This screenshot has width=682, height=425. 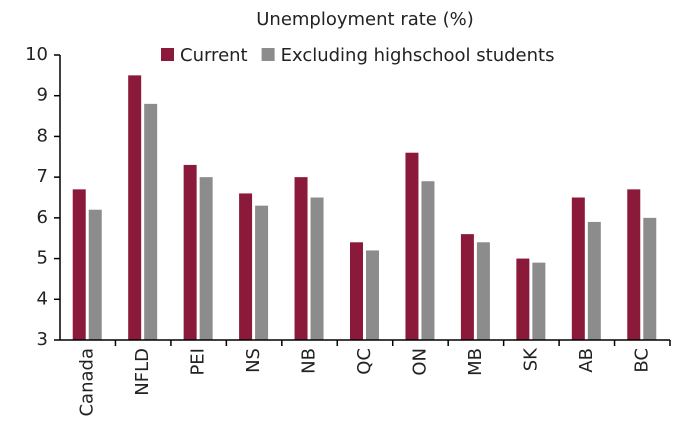 What do you see at coordinates (419, 362) in the screenshot?
I see `x-tick-label: ON` at bounding box center [419, 362].